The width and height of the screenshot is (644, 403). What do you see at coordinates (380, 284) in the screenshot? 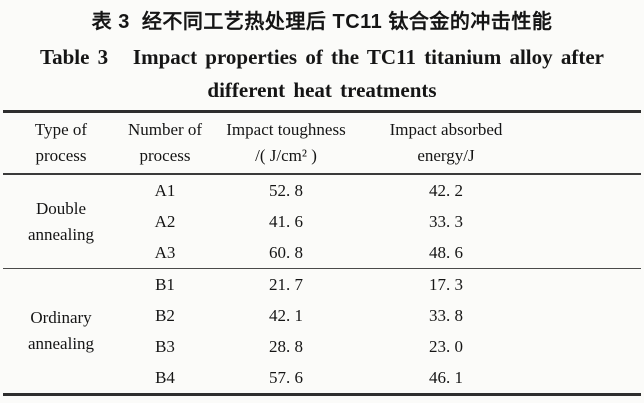
I see `table-row-b1: B1 21. 7 17. 3` at bounding box center [380, 284].